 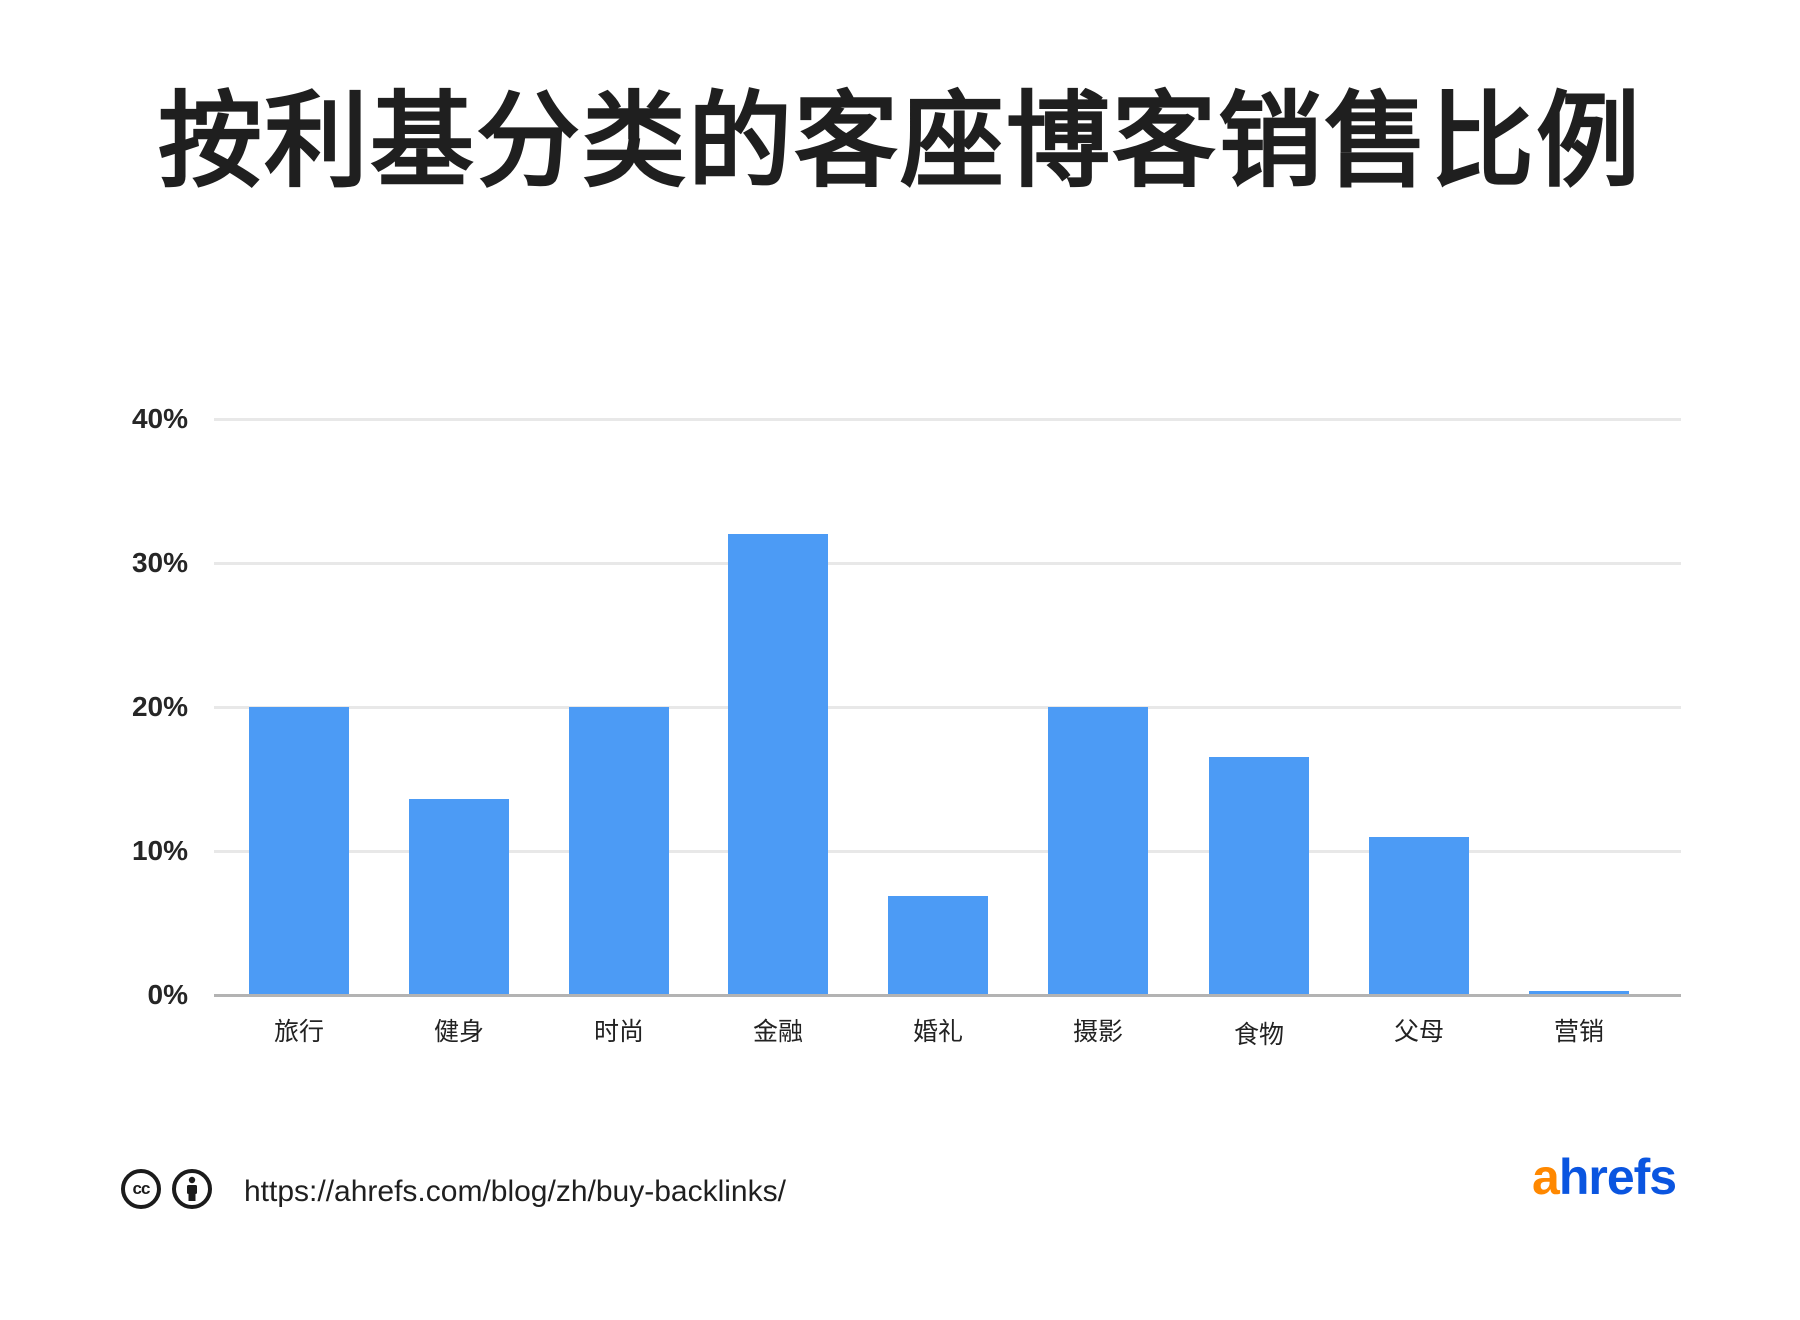 I want to click on y-tick-20: 20%, so click(x=159, y=706).